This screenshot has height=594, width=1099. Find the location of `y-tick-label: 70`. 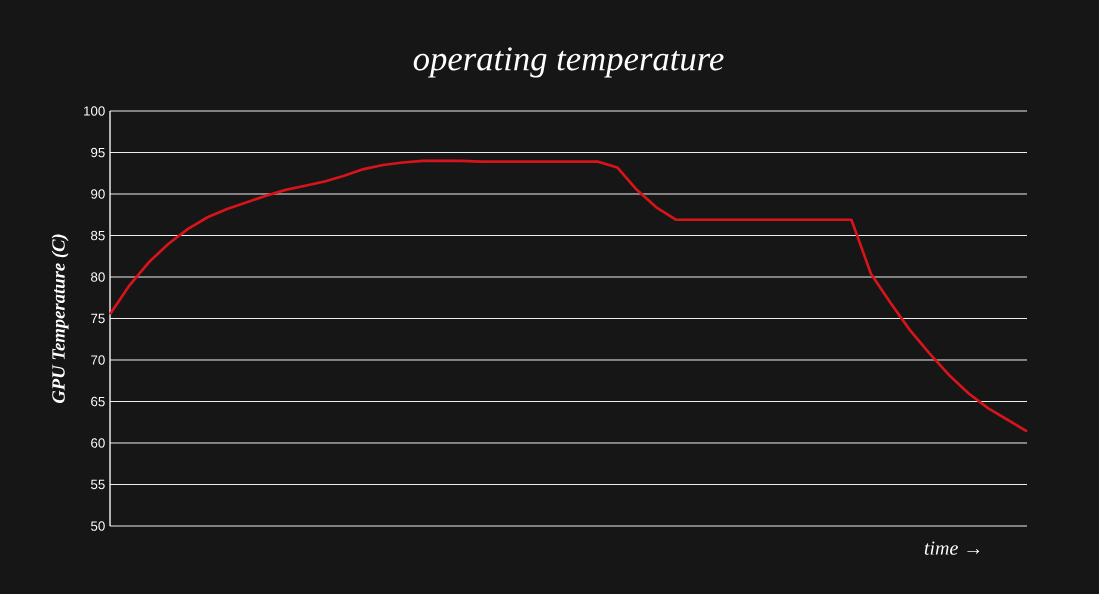

y-tick-label: 70 is located at coordinates (98, 360).